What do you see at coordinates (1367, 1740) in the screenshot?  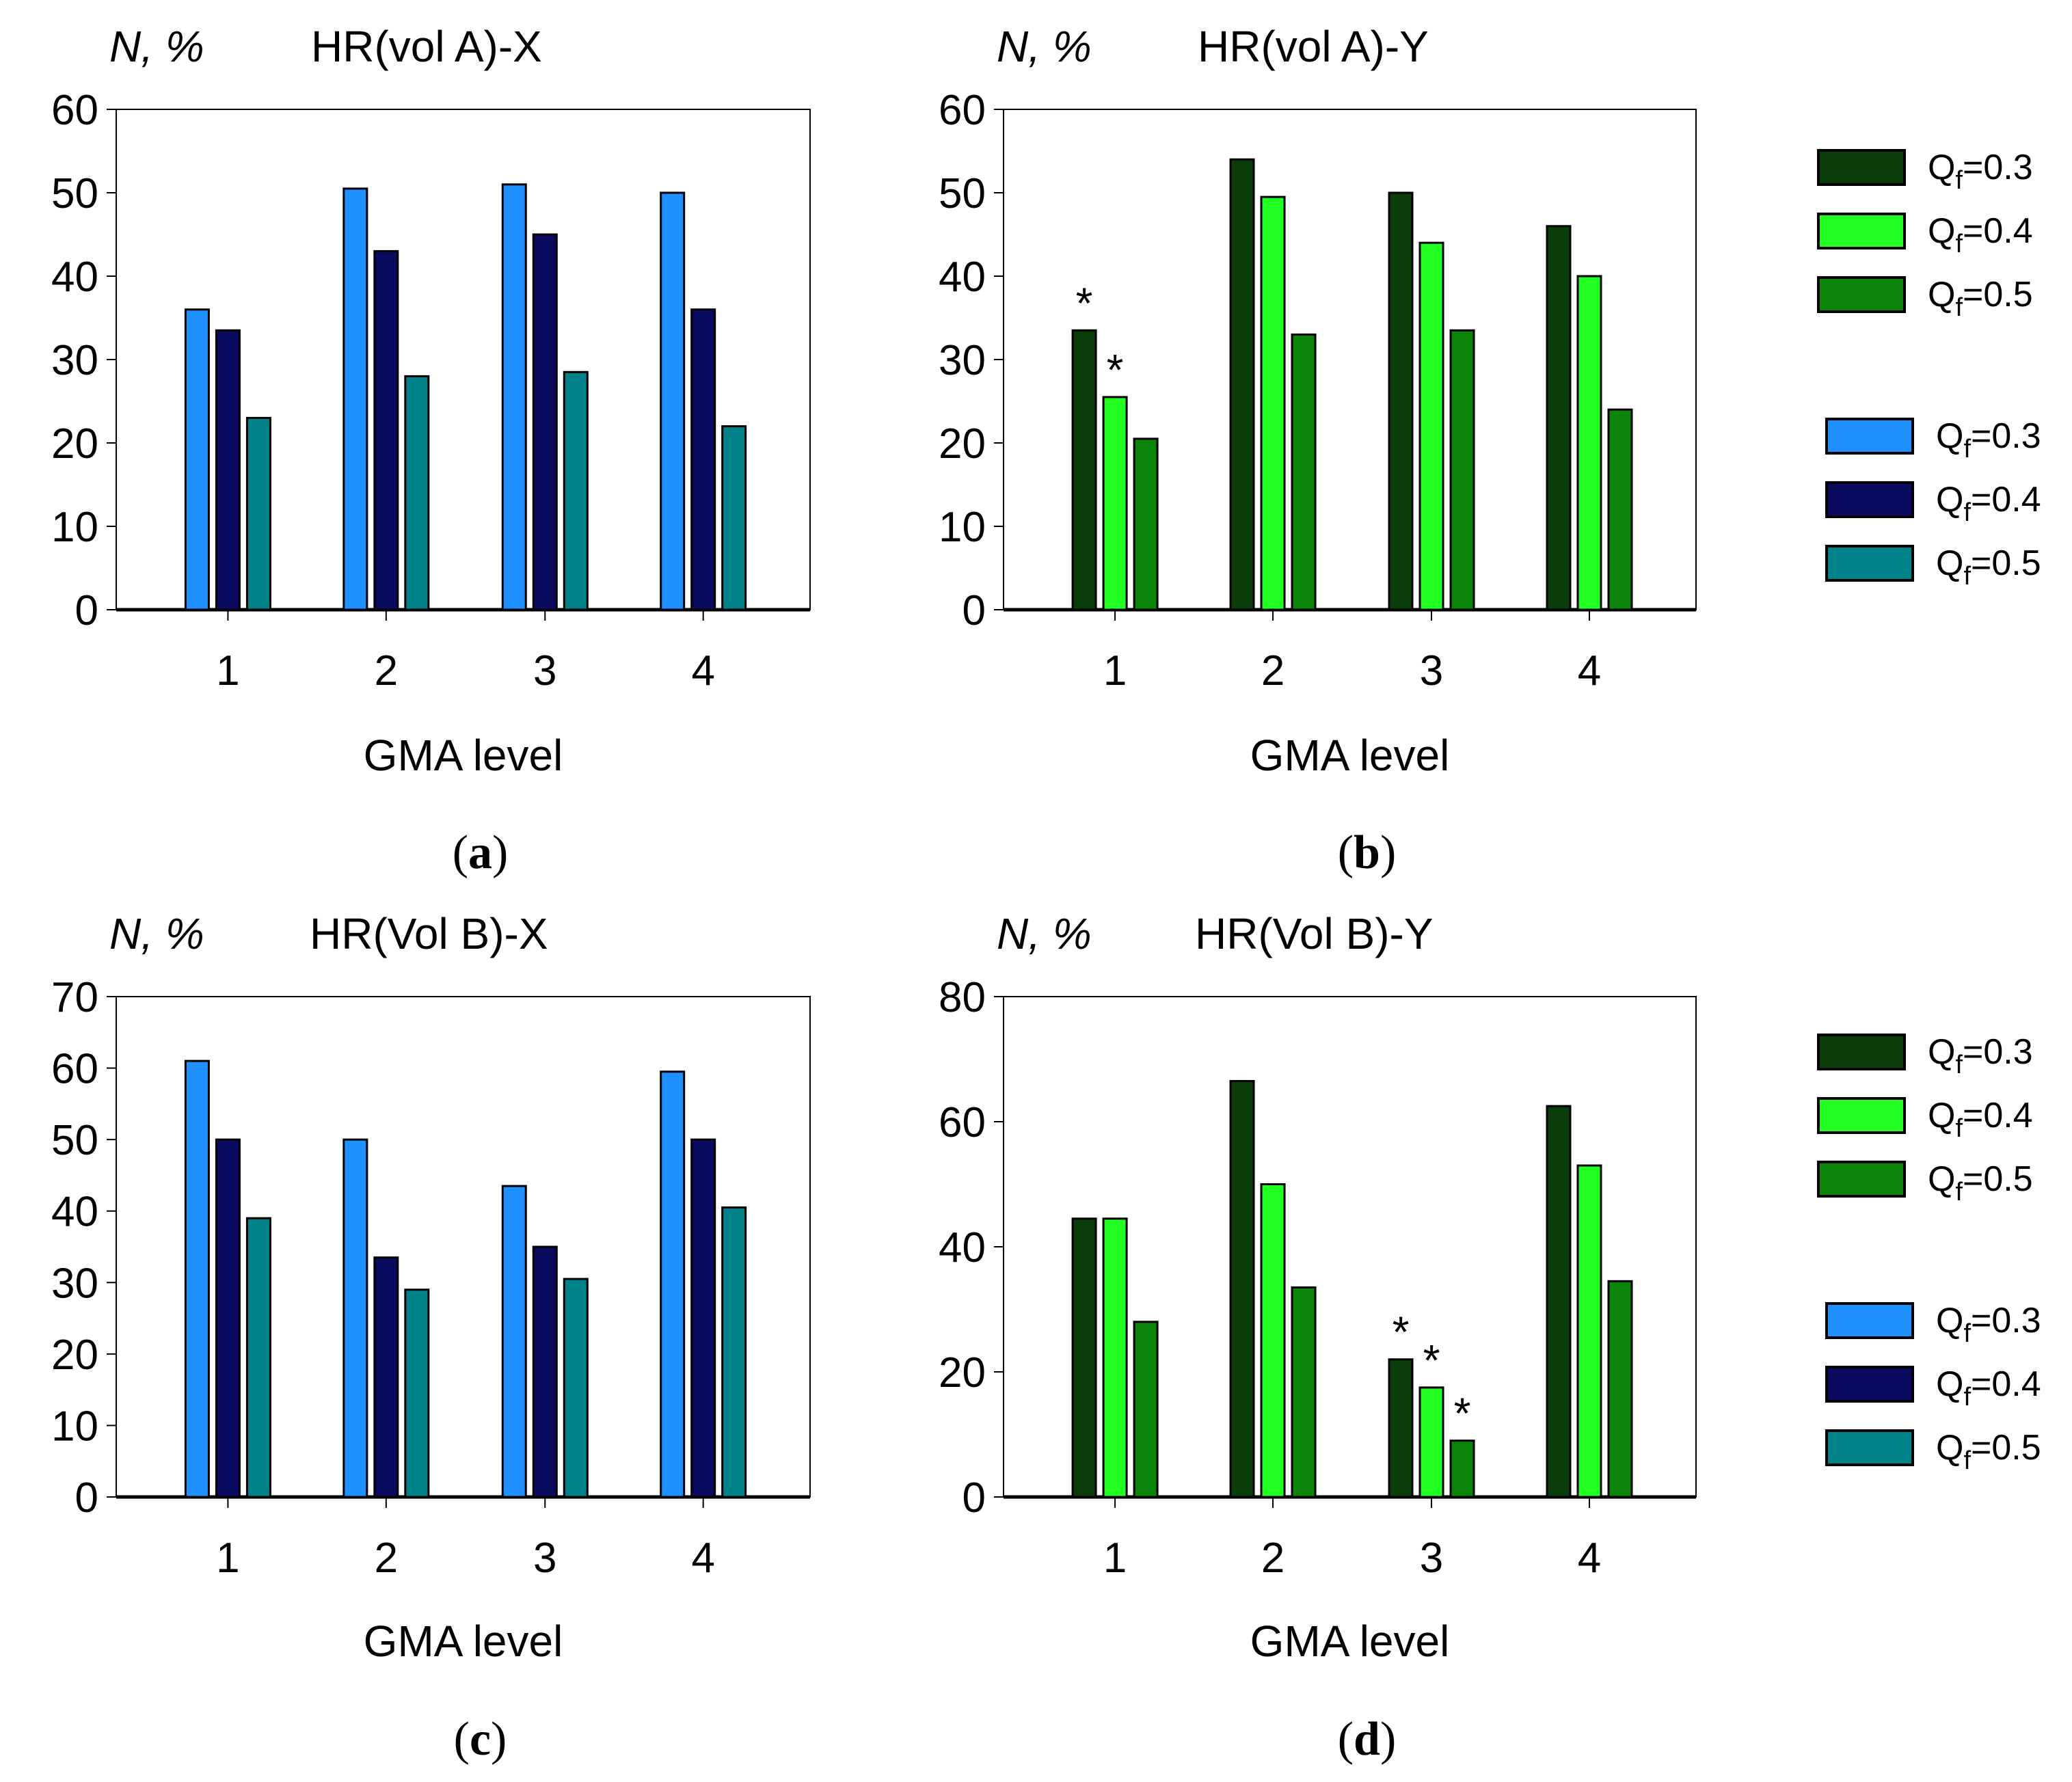 I see `panel-label: (d)` at bounding box center [1367, 1740].